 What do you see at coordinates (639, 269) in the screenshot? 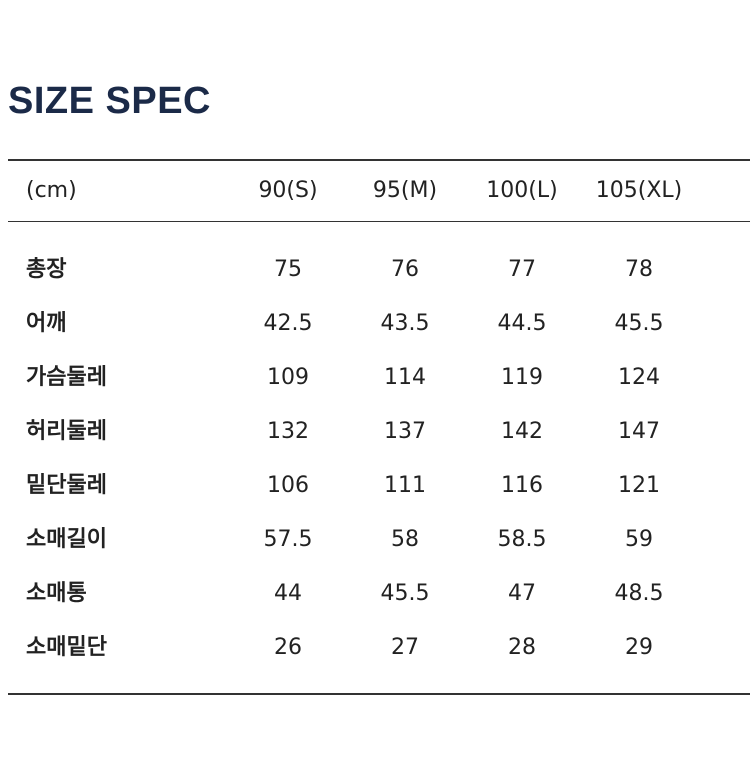
I see `cell-value: 78` at bounding box center [639, 269].